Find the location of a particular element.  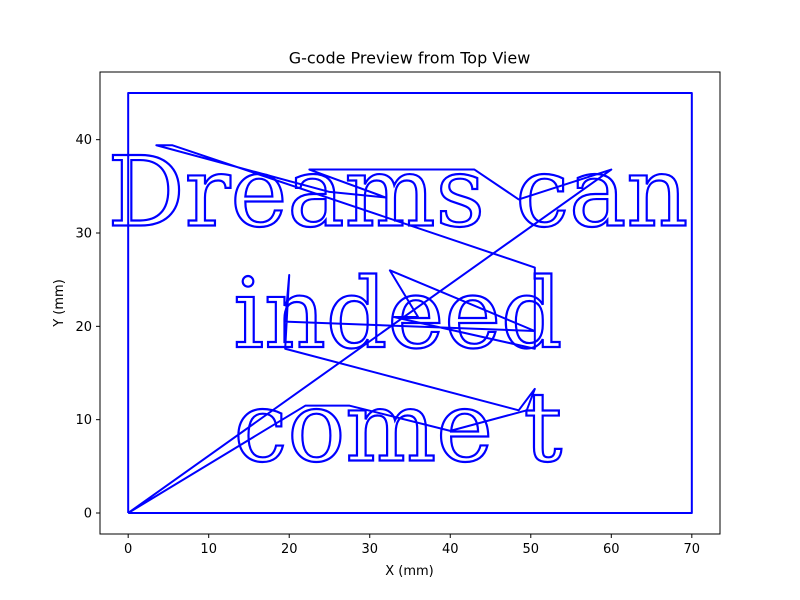

y-tick-label: 40 is located at coordinates (83, 140).